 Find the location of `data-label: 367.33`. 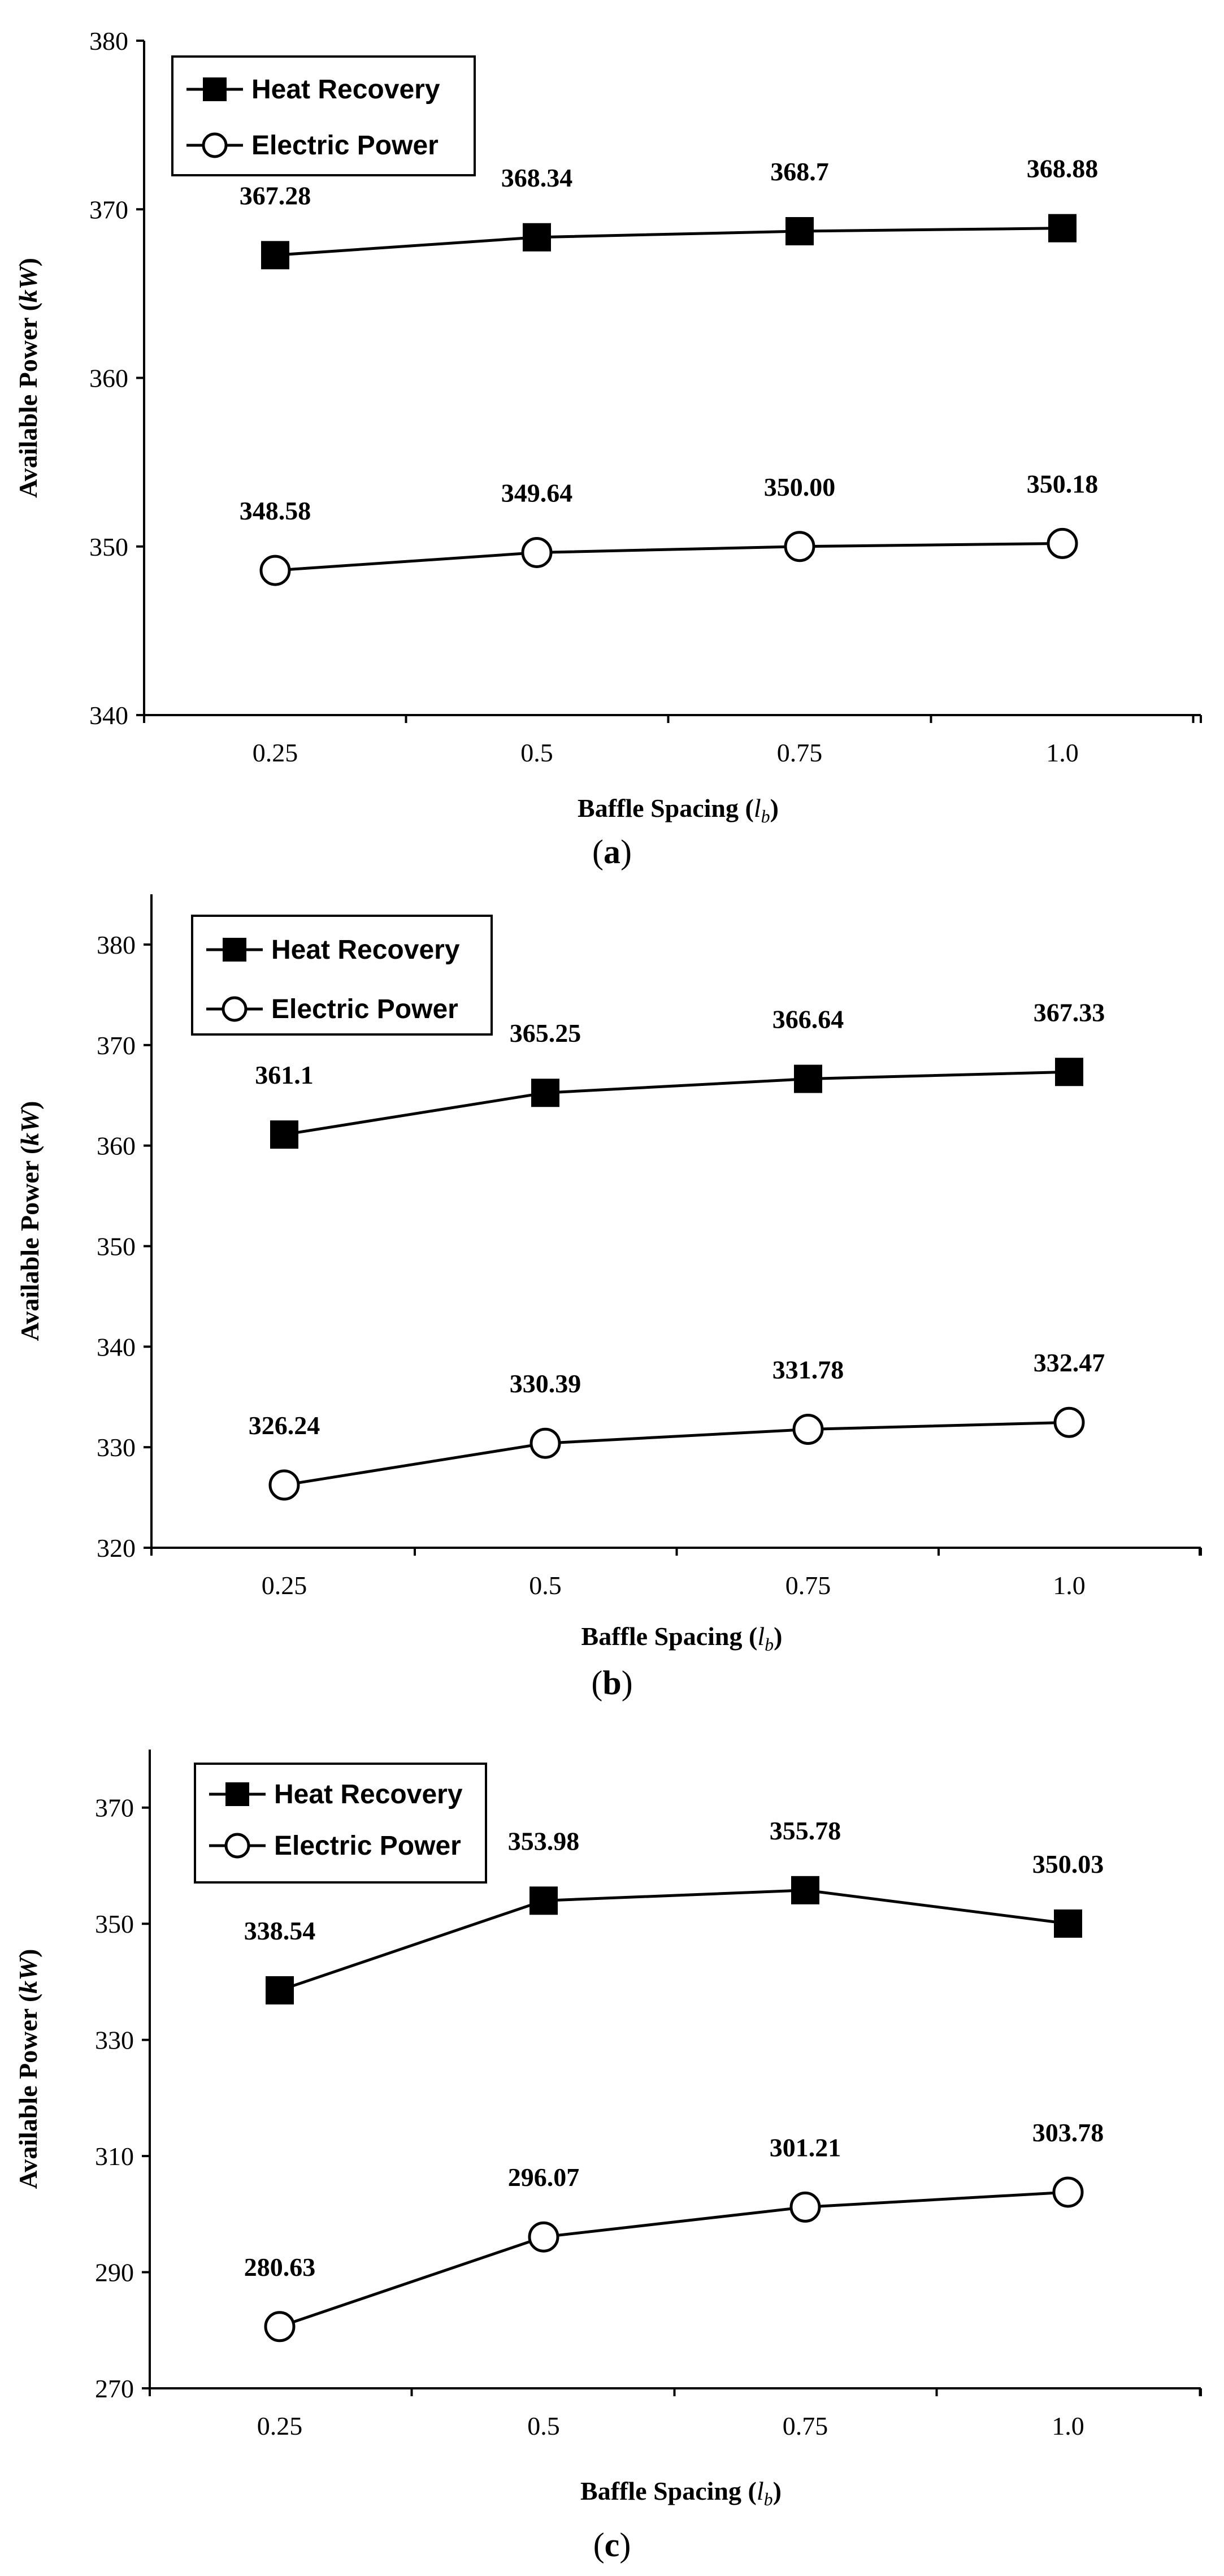

data-label: 367.33 is located at coordinates (1069, 1012).